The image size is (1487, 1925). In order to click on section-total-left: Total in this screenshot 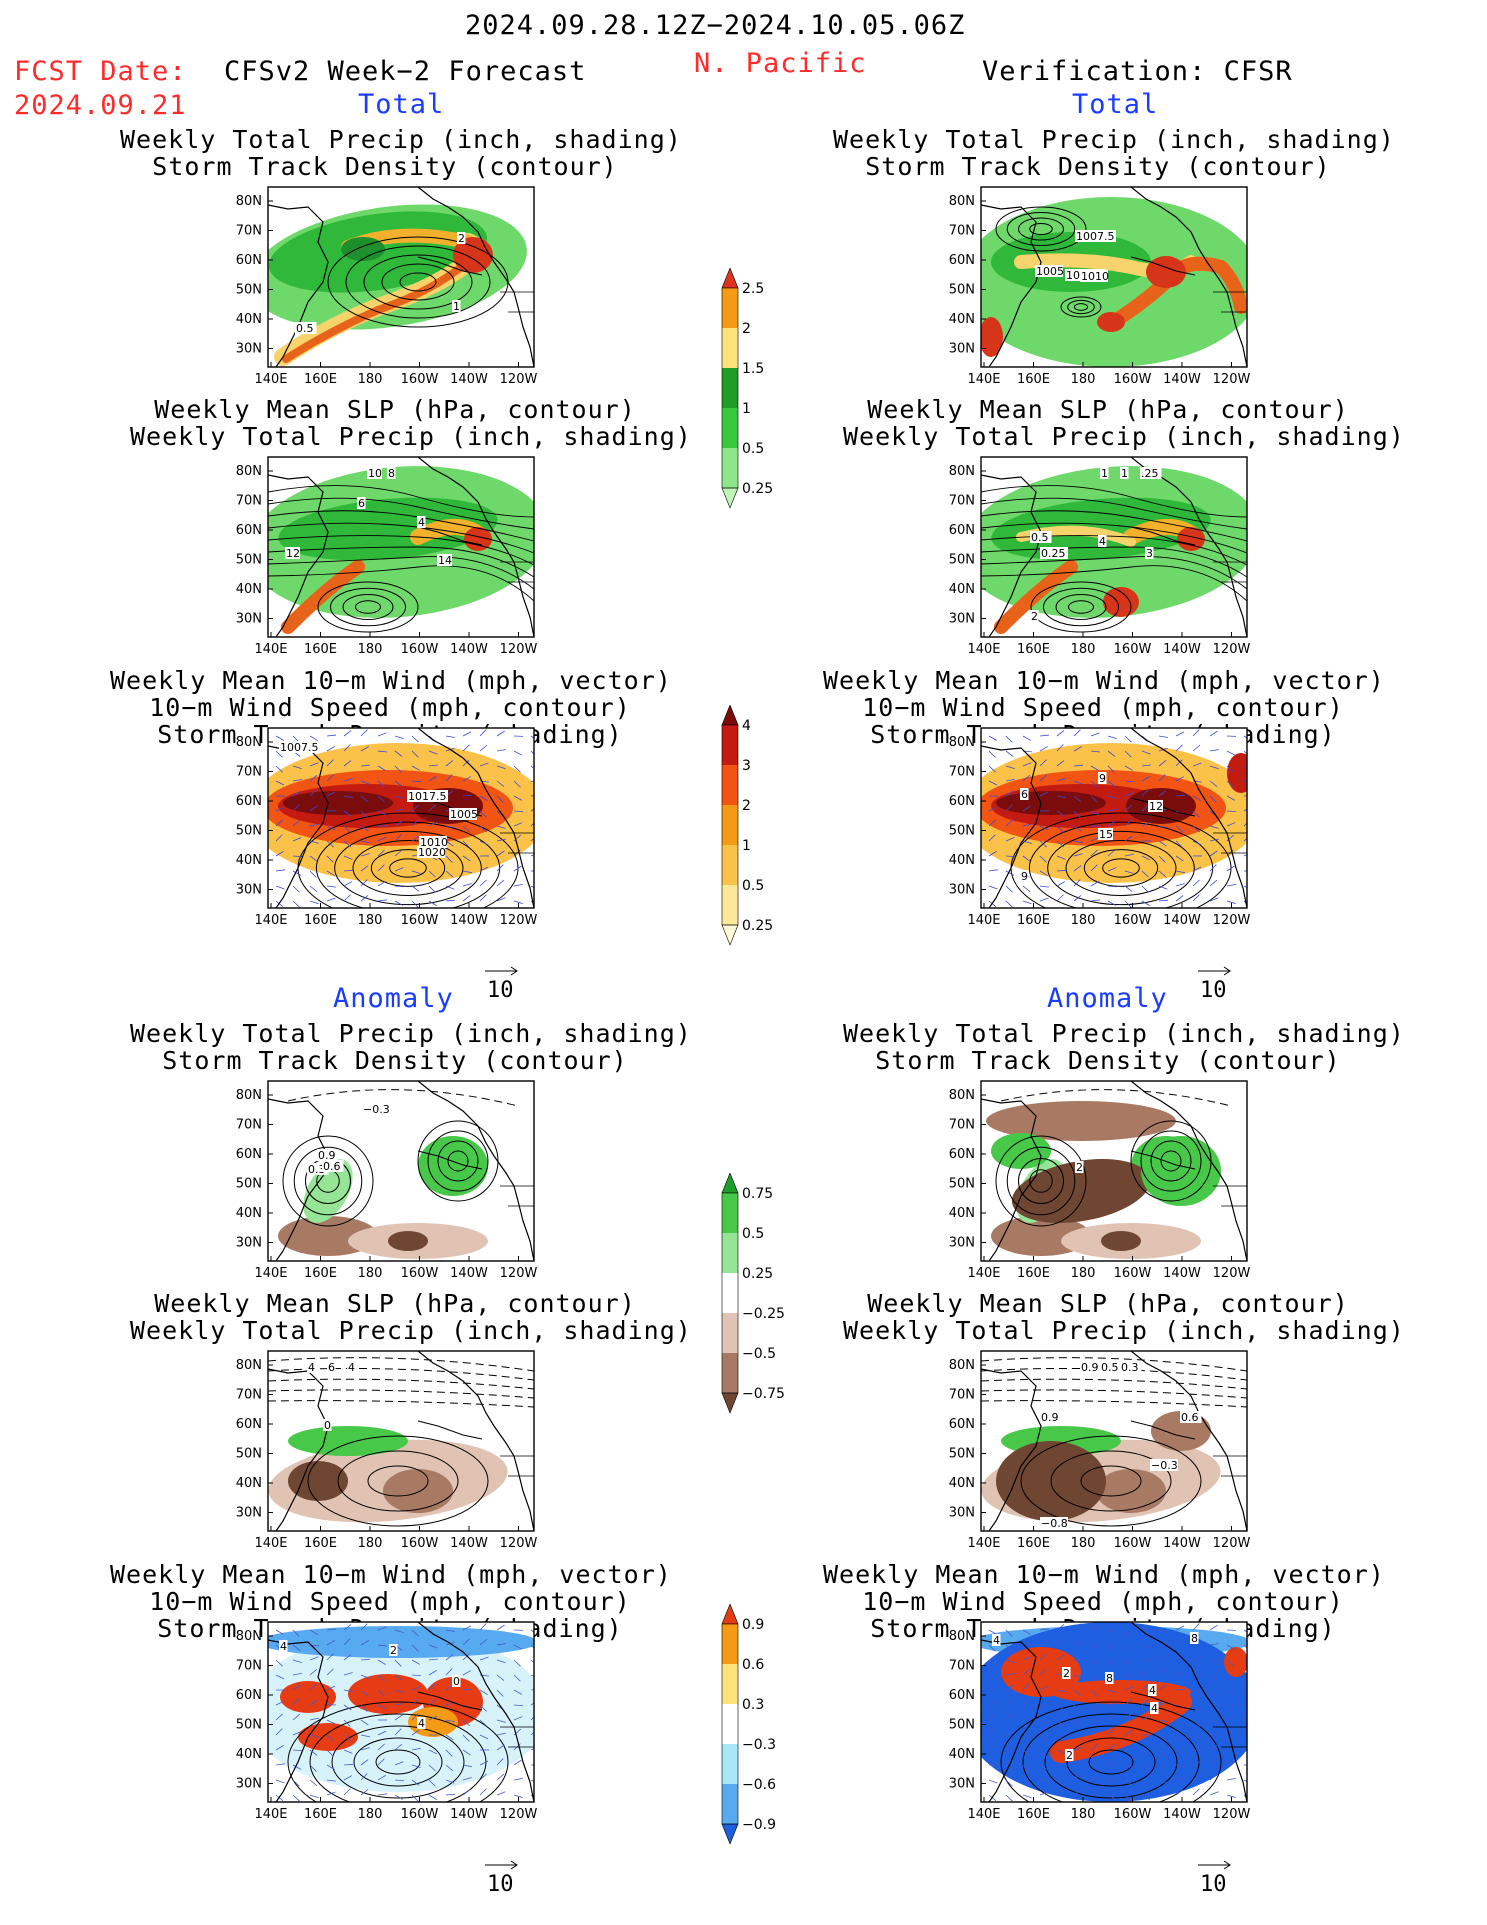, I will do `click(401, 104)`.